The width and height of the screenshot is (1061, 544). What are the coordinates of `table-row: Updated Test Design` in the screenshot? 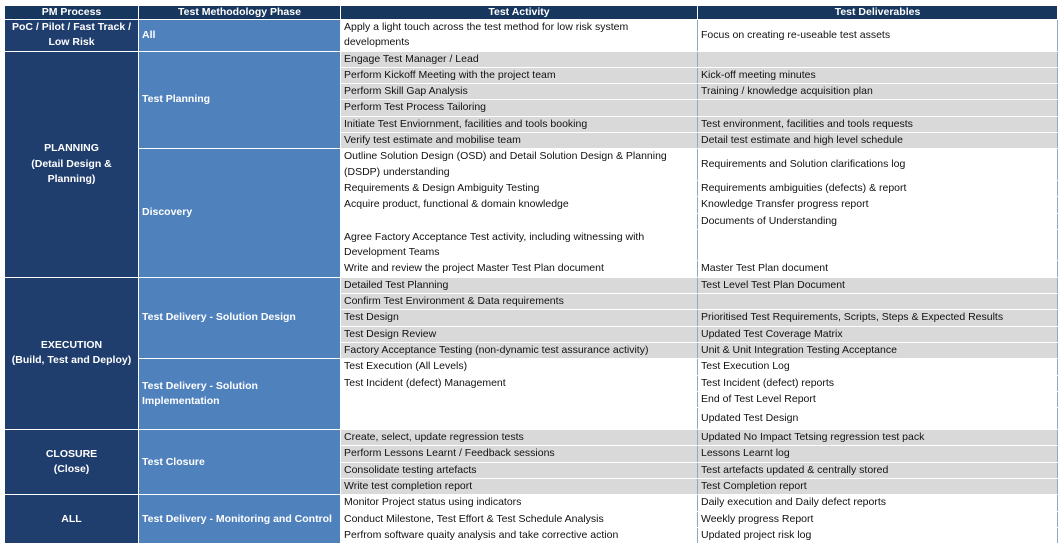 It's located at (531, 419).